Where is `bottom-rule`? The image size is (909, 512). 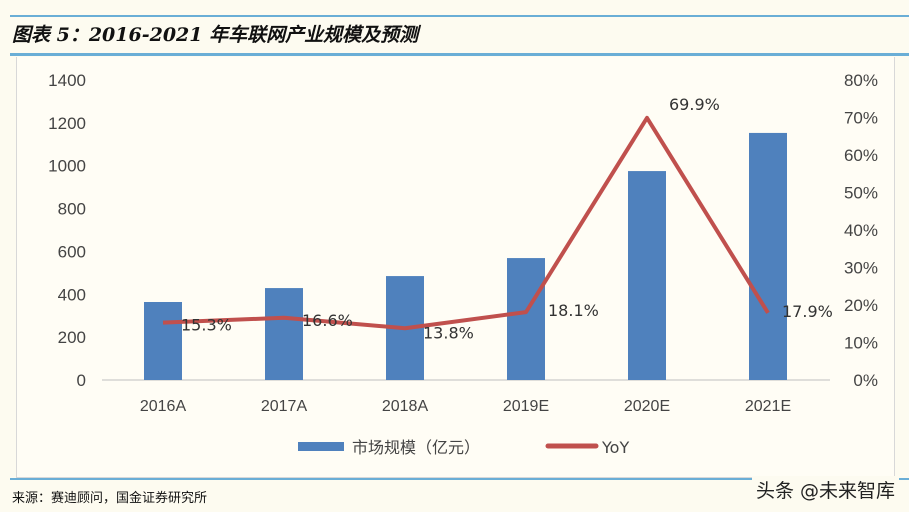
bottom-rule is located at coordinates (459, 479).